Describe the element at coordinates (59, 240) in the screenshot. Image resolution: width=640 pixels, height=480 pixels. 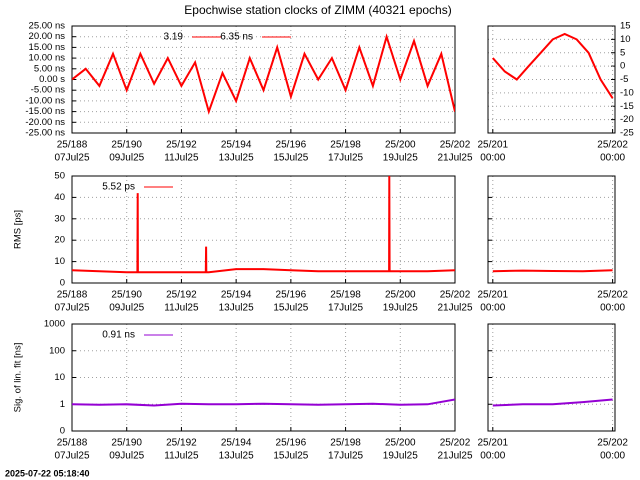
I see `y-tick-label: 20` at that location.